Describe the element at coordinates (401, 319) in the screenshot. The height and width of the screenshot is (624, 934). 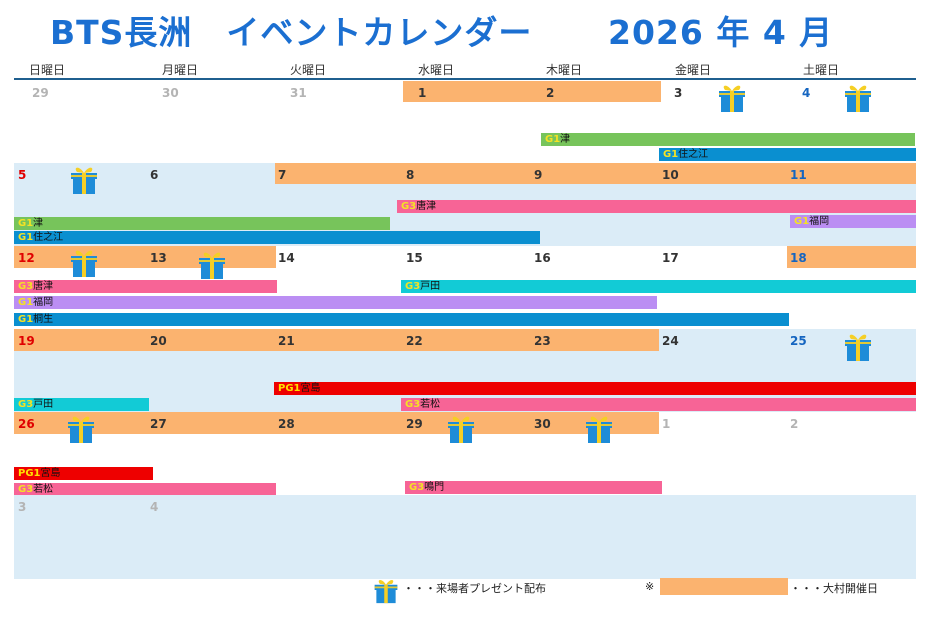
I see `event-bar: G1桐生` at that location.